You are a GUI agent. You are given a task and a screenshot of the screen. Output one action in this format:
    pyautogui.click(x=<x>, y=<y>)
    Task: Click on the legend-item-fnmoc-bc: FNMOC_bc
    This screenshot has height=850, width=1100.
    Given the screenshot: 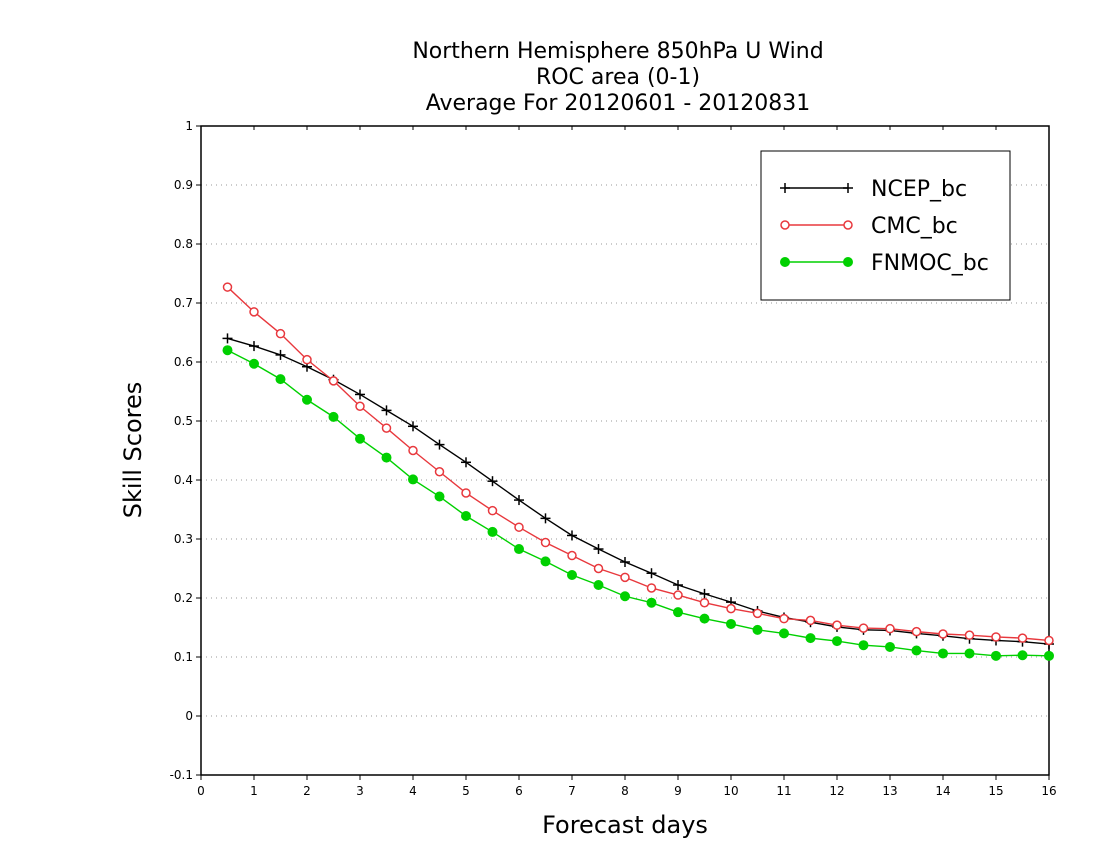 What is the action you would take?
    pyautogui.click(x=884, y=263)
    